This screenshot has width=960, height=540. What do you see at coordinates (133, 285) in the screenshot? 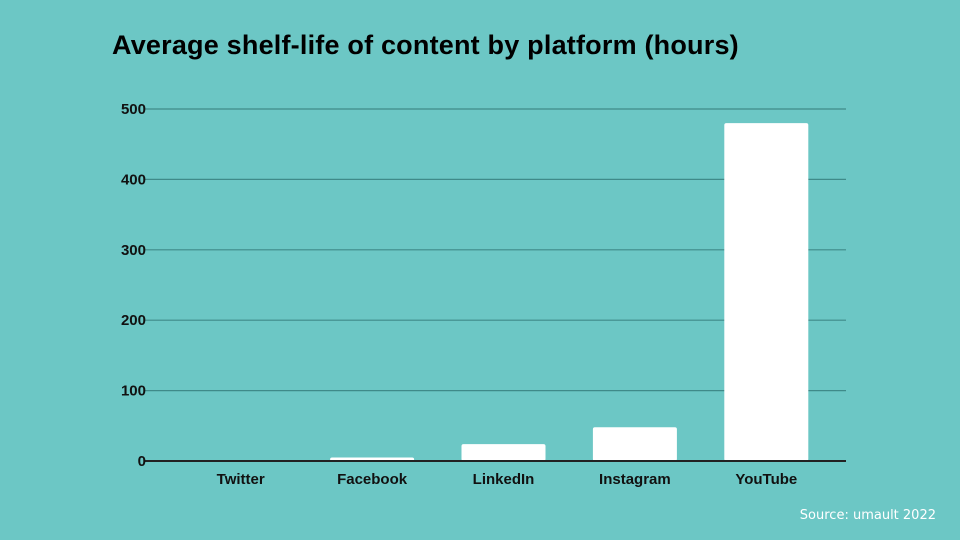
I see `y-tick-labels: 0 100 200 300 400 500` at bounding box center [133, 285].